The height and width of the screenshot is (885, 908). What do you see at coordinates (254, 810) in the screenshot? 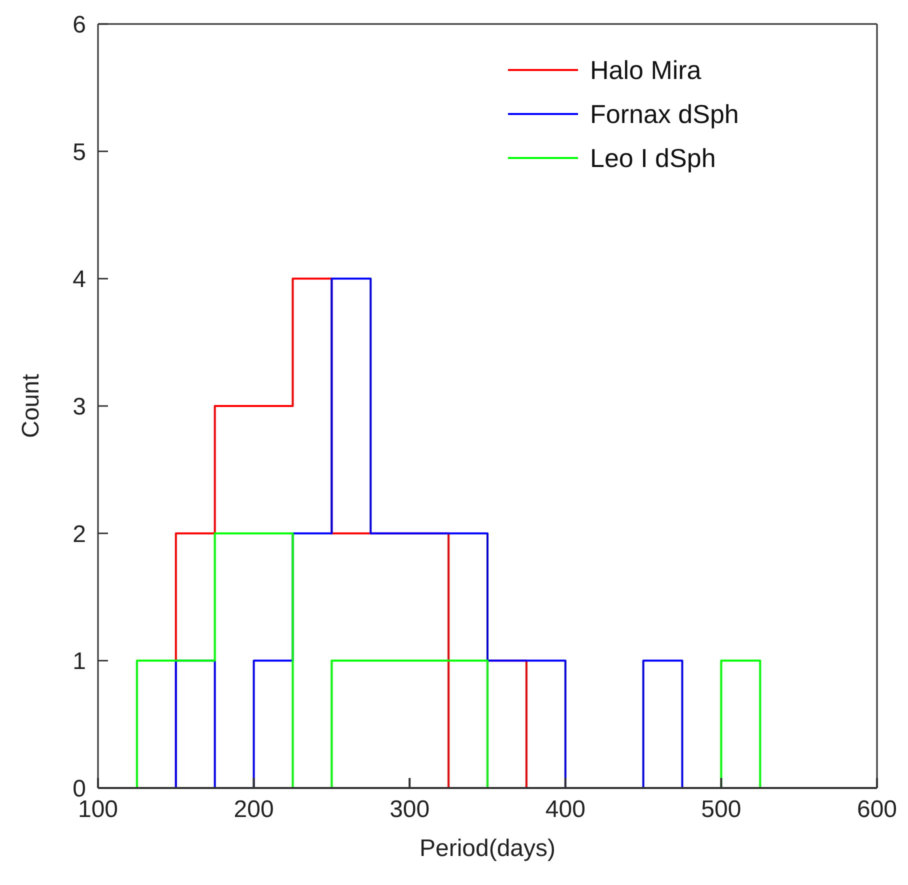
I see `x-tick-label: 200` at bounding box center [254, 810].